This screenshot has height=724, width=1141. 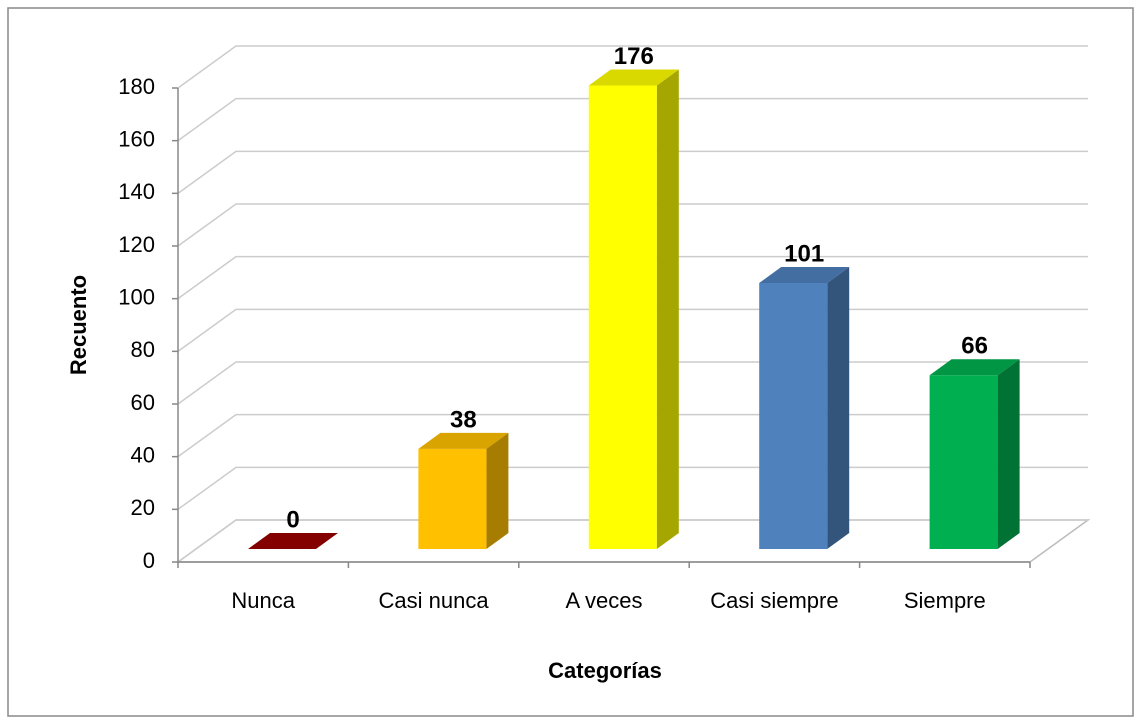 What do you see at coordinates (136, 296) in the screenshot?
I see `y-tick-label: 100` at bounding box center [136, 296].